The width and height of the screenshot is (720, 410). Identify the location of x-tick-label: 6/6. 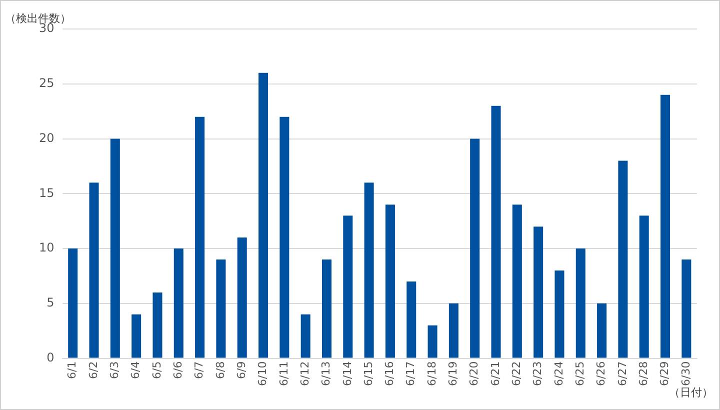
(177, 370).